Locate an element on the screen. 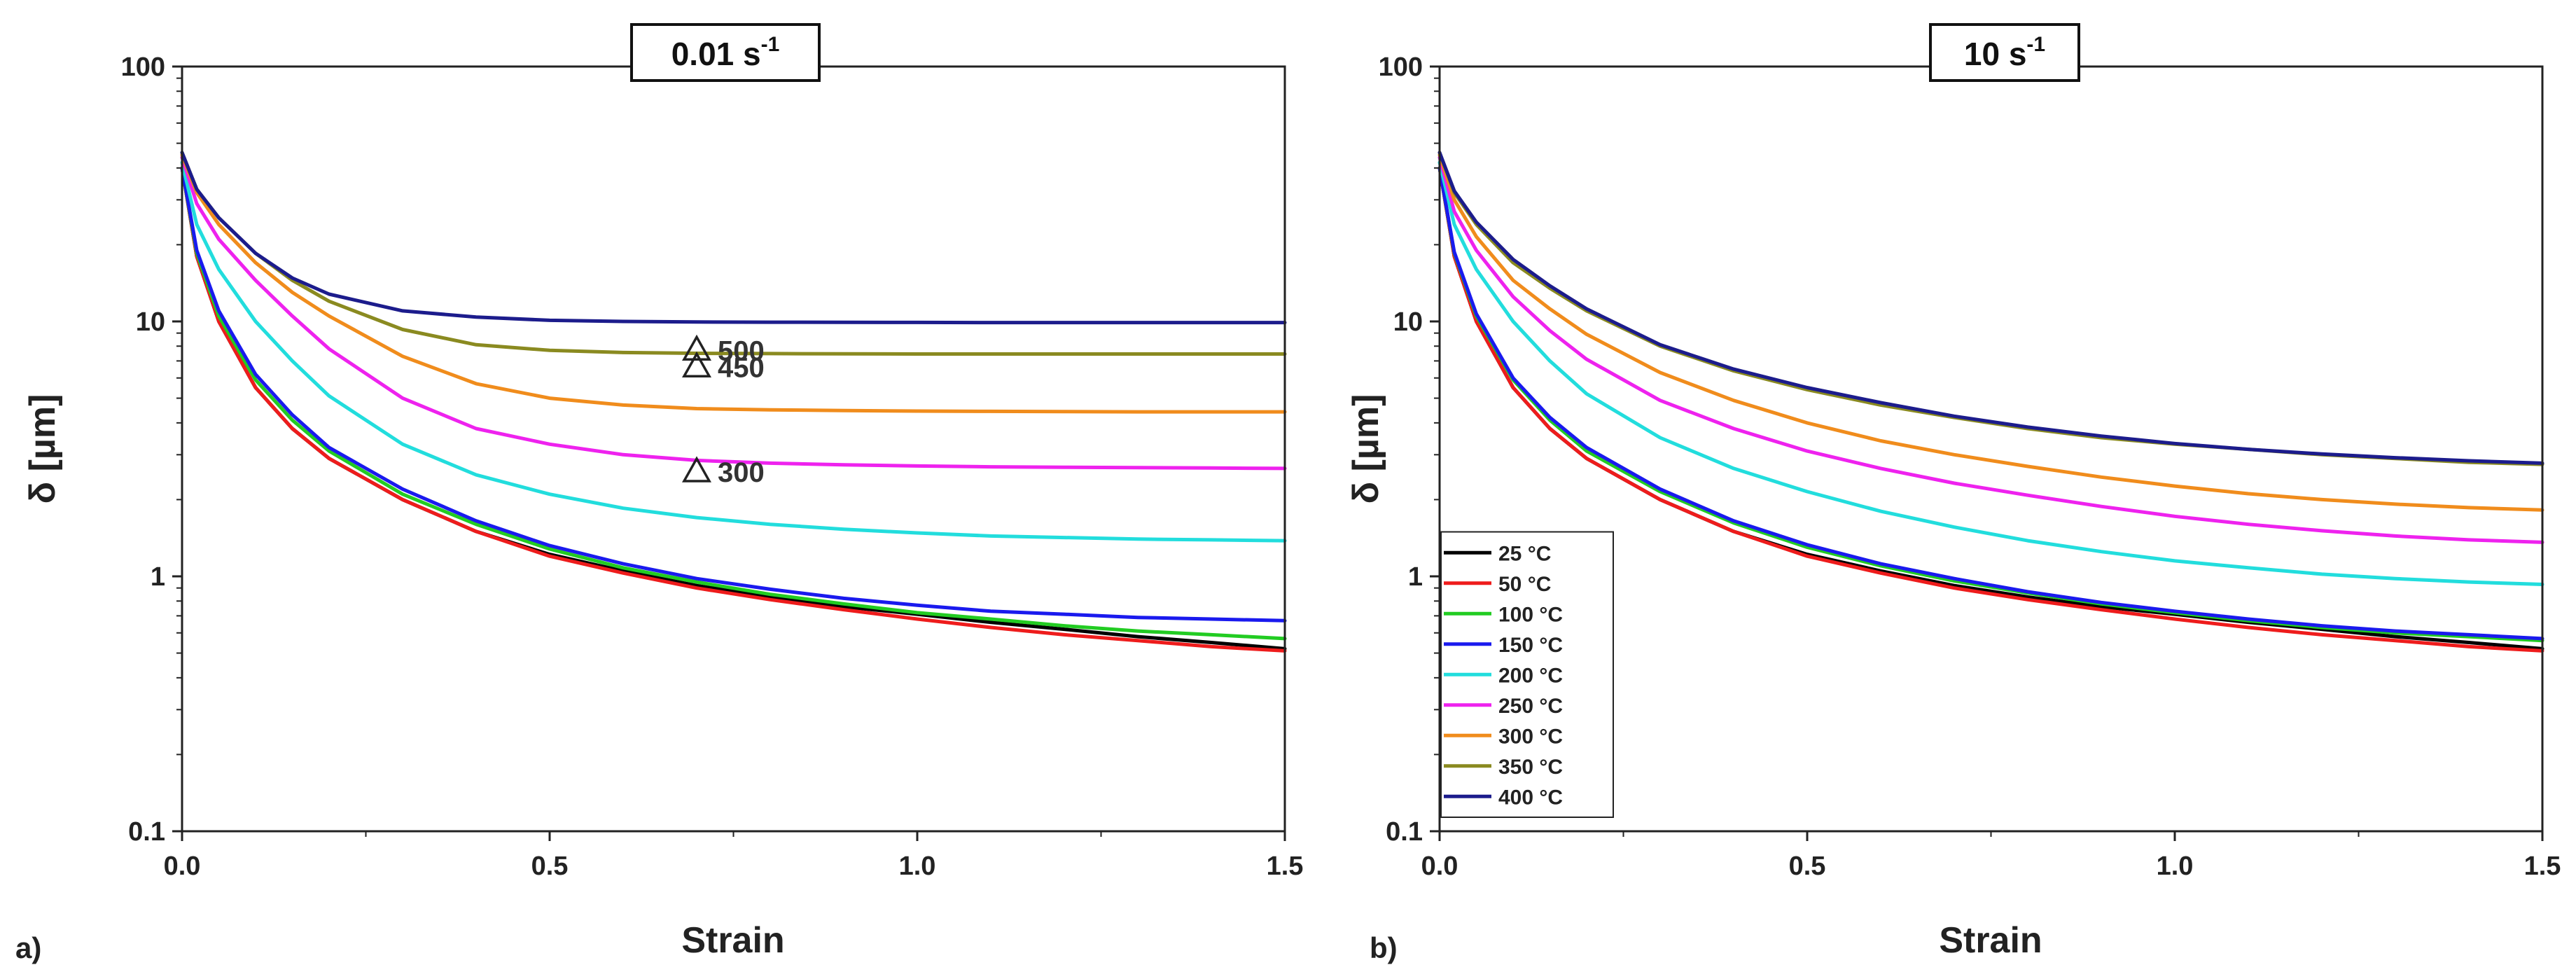 This screenshot has width=2576, height=972. legend-entry-label: 25 °C is located at coordinates (1524, 553).